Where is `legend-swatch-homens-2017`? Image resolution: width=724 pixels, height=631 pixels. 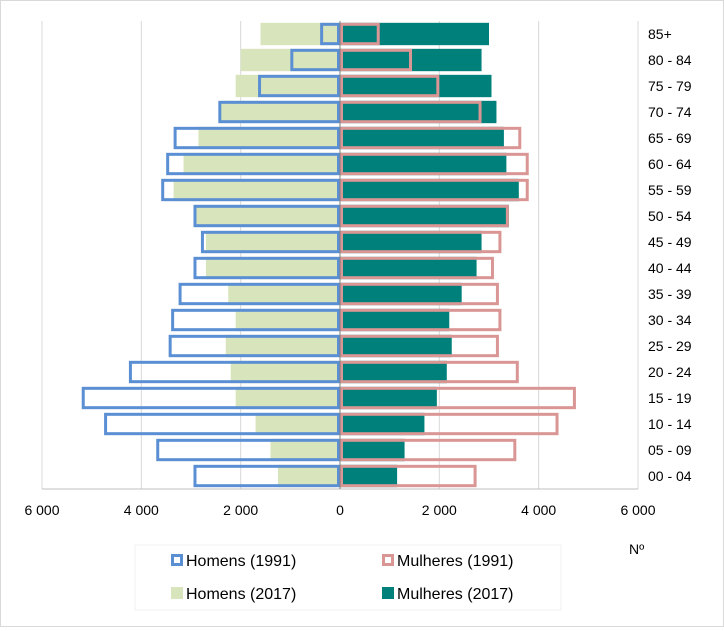
legend-swatch-homens-2017 is located at coordinates (177, 593).